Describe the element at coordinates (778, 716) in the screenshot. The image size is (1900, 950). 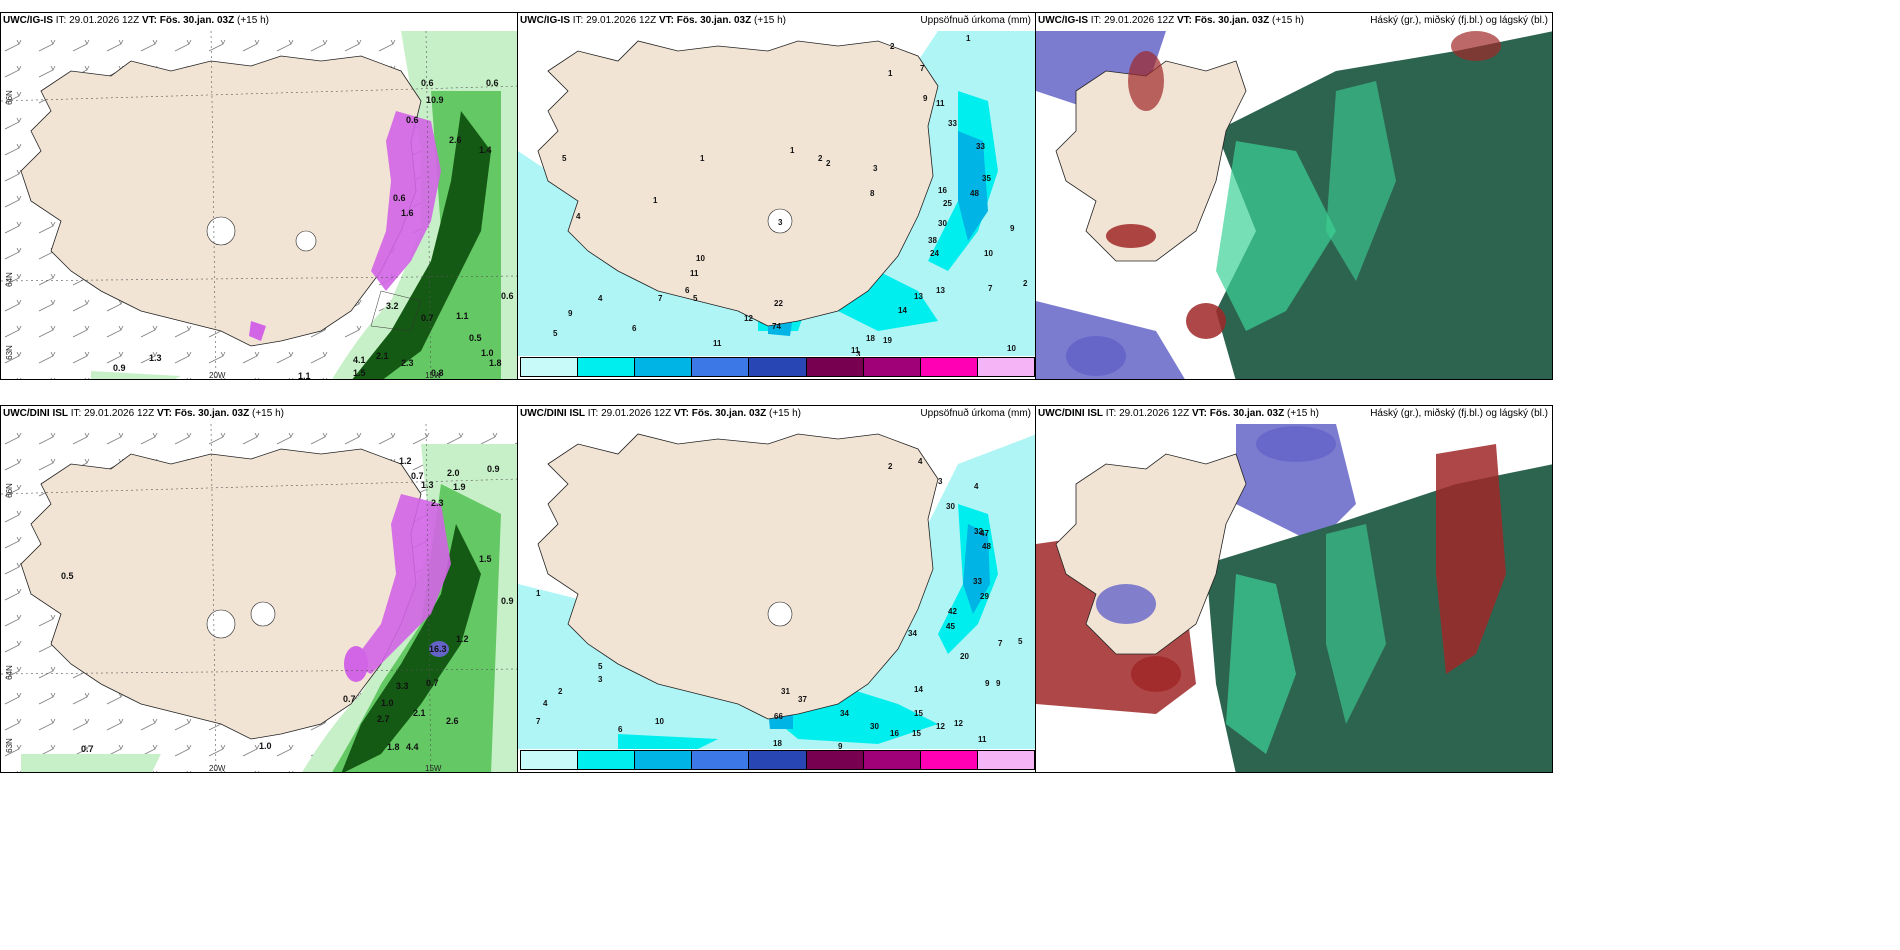
I see `value-label: 66` at that location.